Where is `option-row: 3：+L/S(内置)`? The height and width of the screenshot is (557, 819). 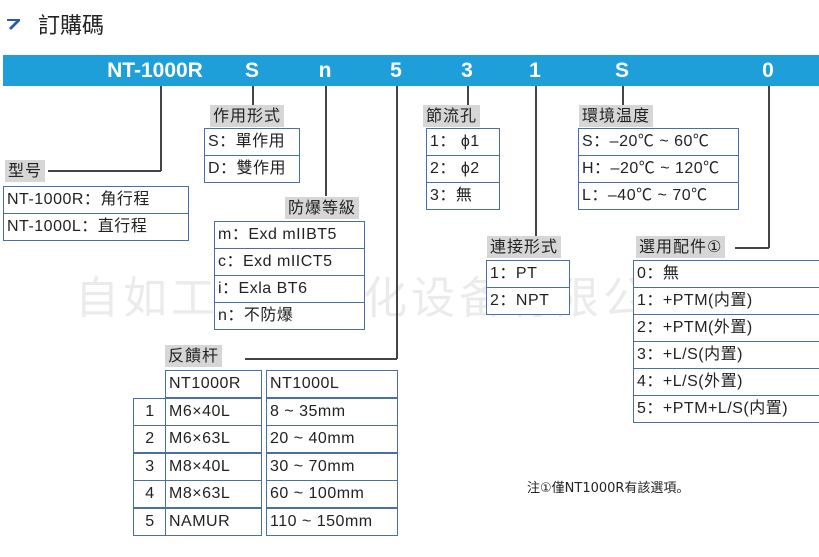
option-row: 3：+L/S(内置) is located at coordinates (726, 355).